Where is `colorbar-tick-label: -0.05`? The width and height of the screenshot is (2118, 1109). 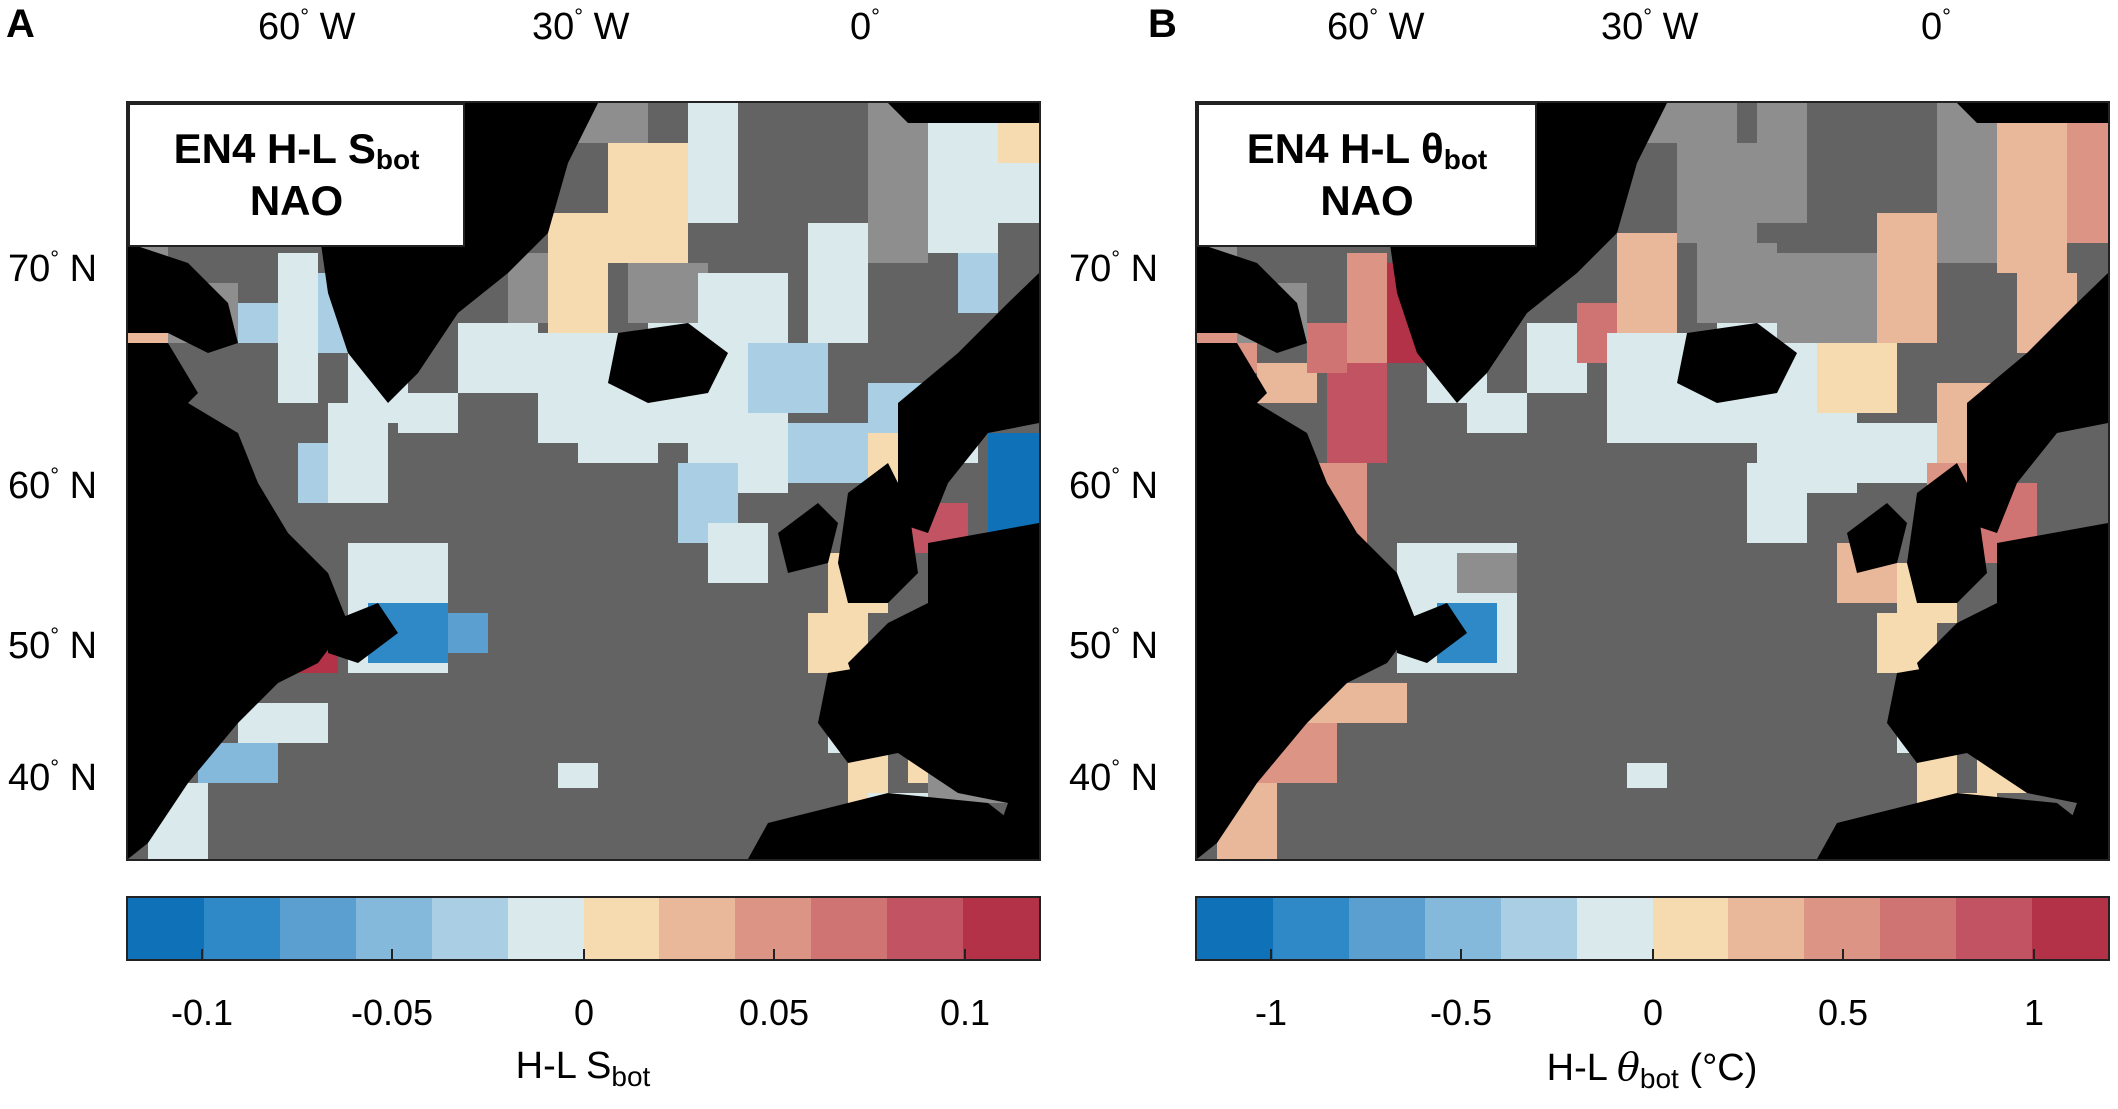
colorbar-tick-label: -0.05 is located at coordinates (392, 1012).